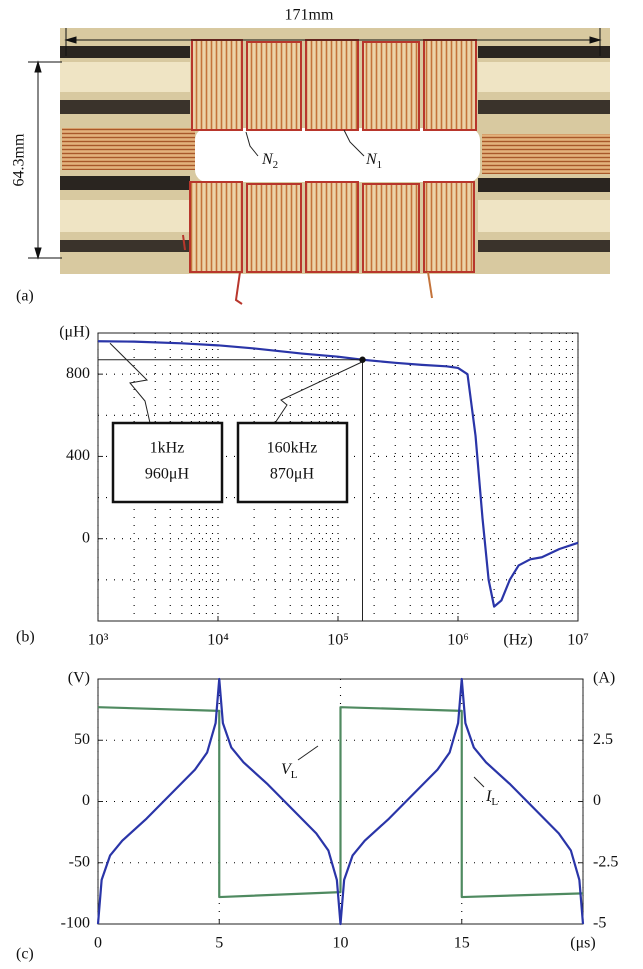 The height and width of the screenshot is (969, 643). I want to click on callout-text: 960μH, so click(167, 474).